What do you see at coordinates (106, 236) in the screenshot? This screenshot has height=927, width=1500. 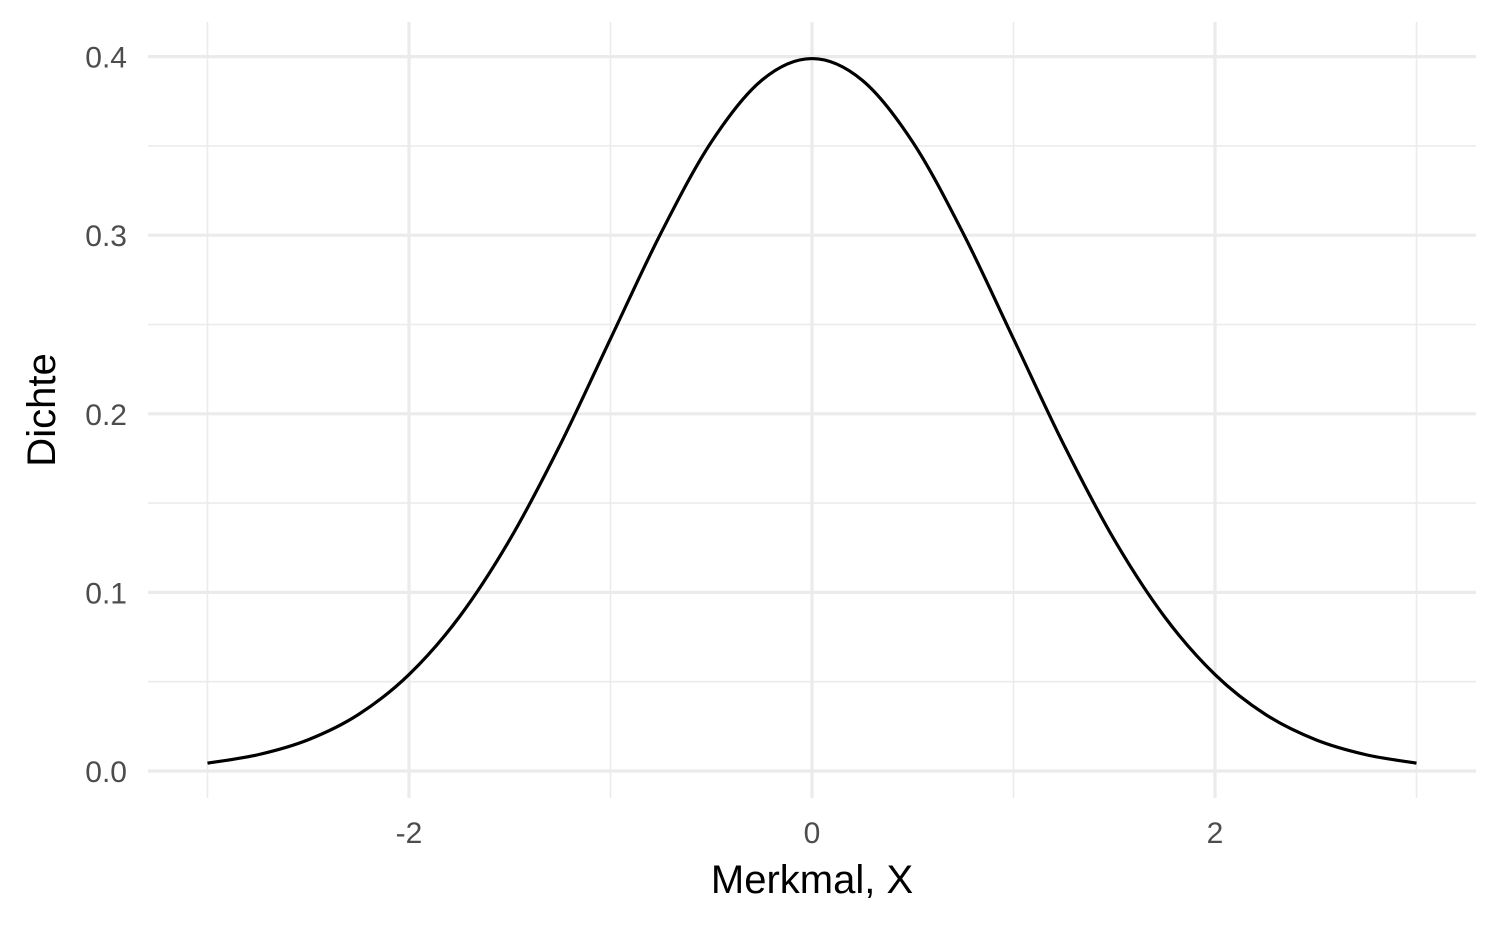 I see `y-tick-label: 0.3` at bounding box center [106, 236].